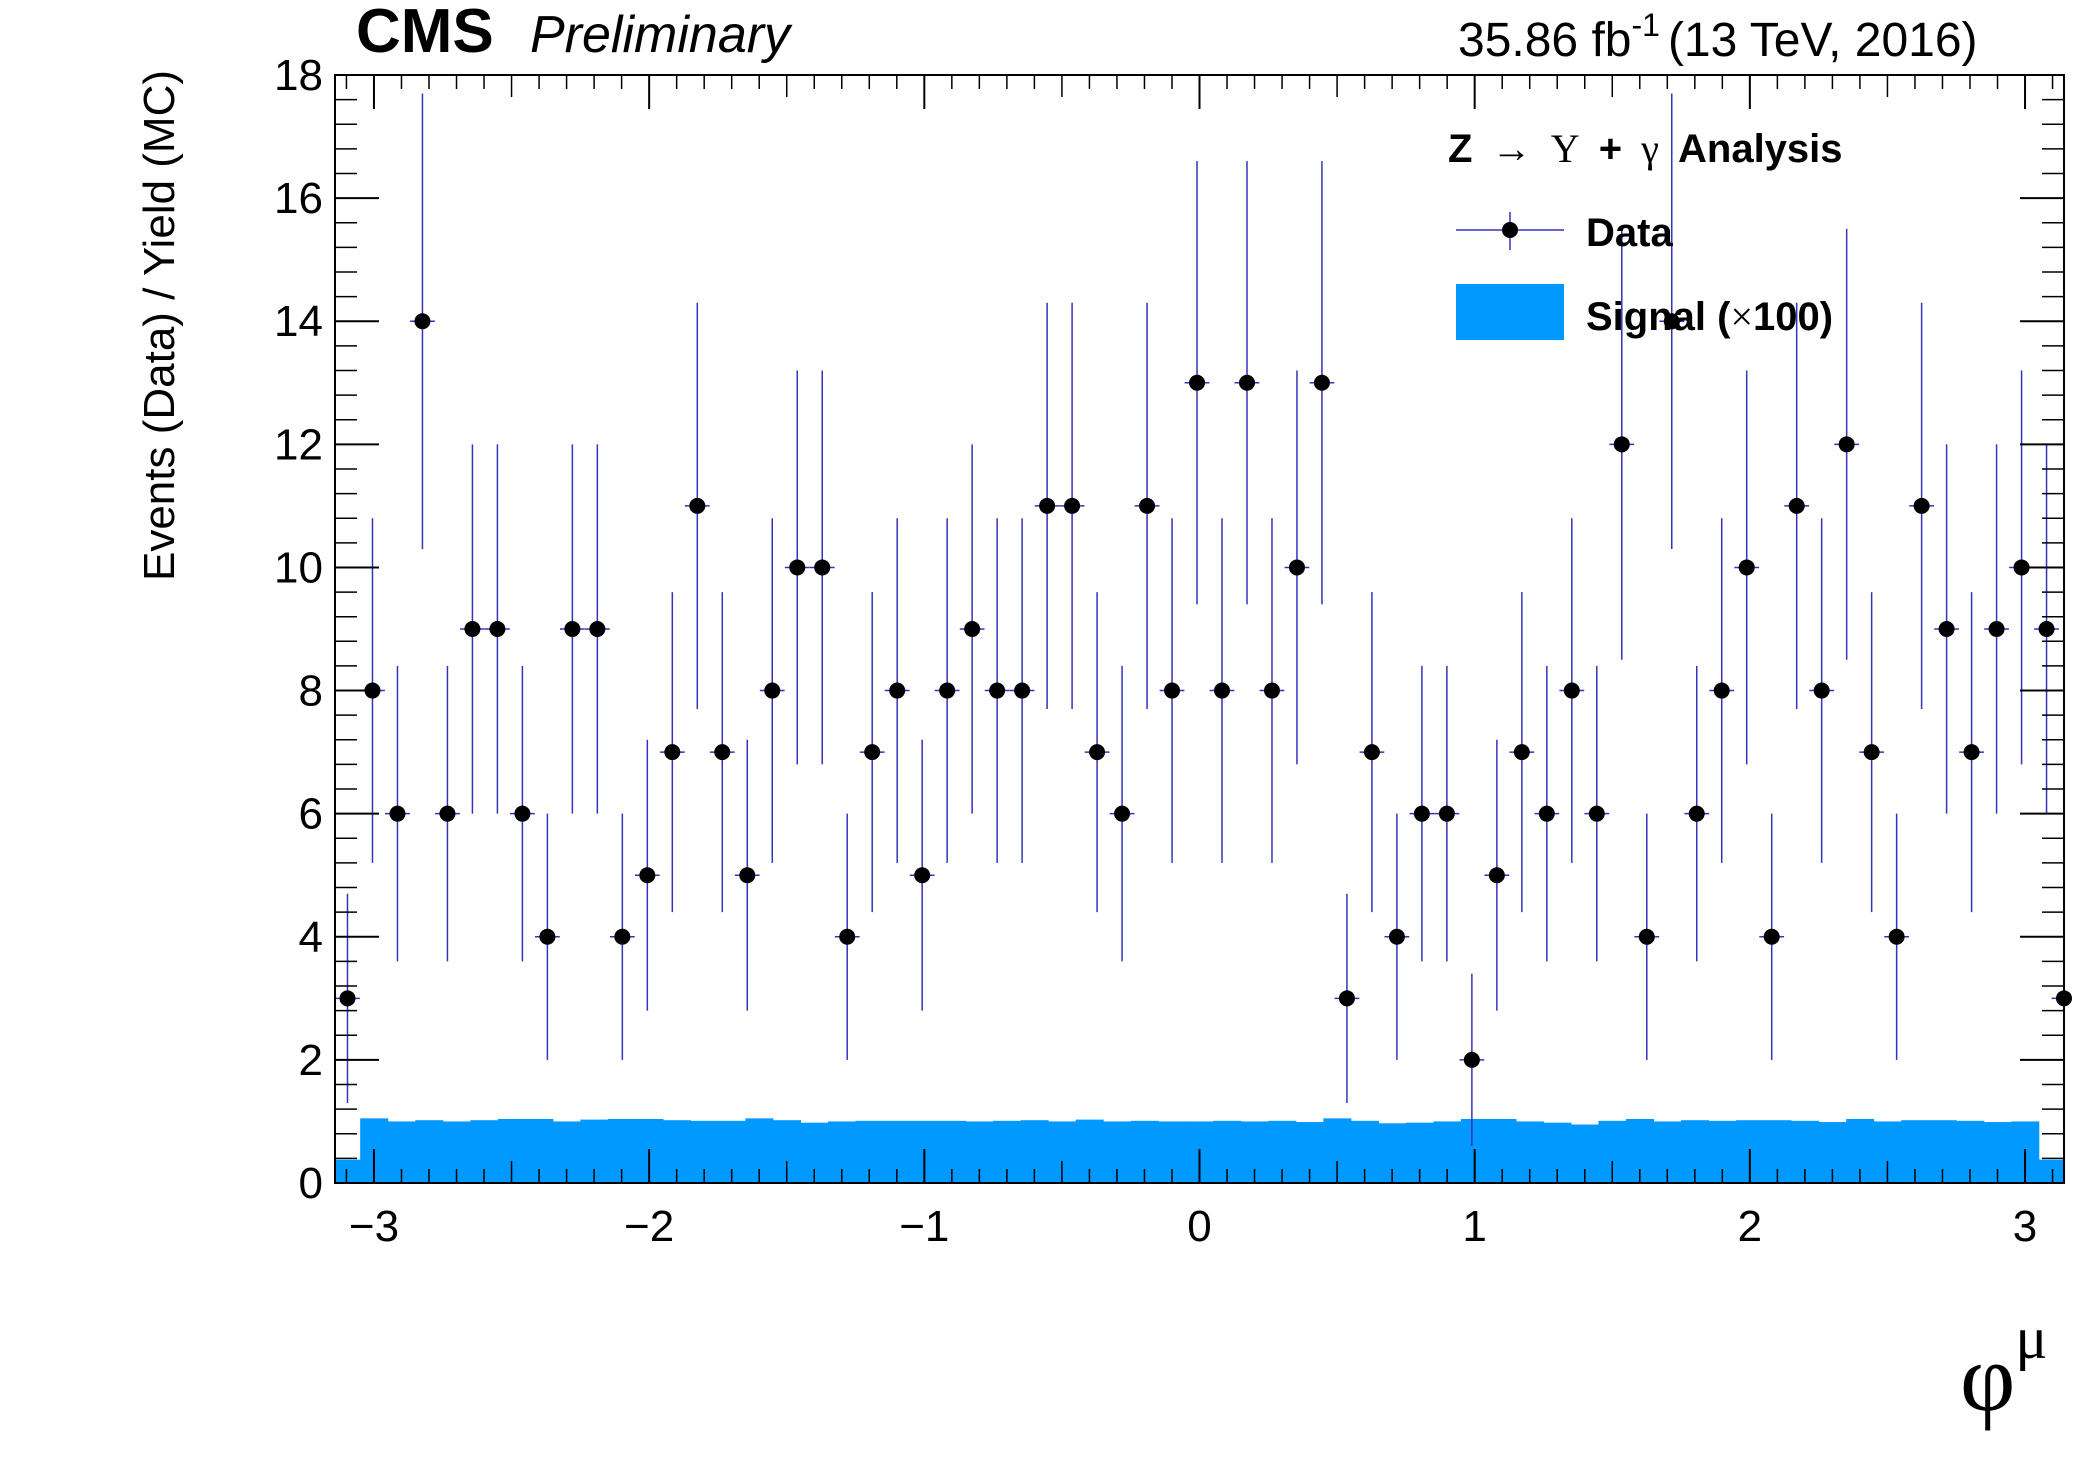  I want to click on y-tick-label: 6, so click(311, 814).